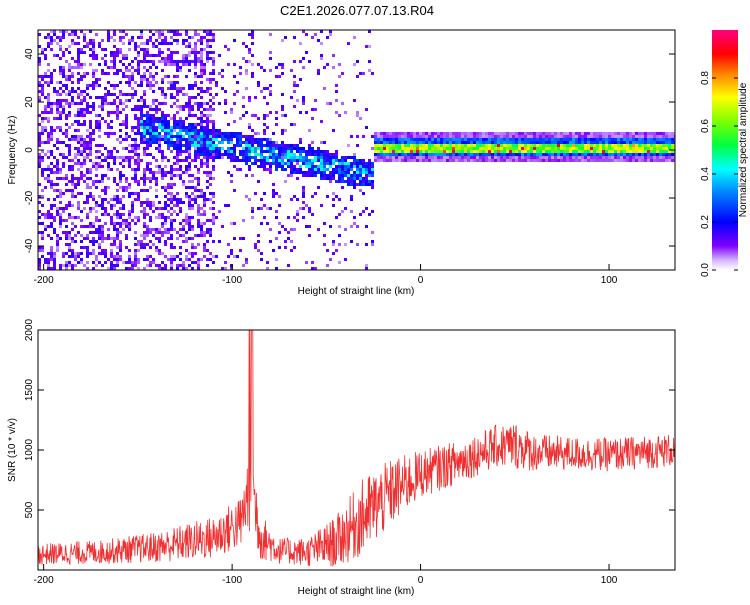 This screenshot has width=750, height=605. I want to click on x-tick-label: 100, so click(609, 280).